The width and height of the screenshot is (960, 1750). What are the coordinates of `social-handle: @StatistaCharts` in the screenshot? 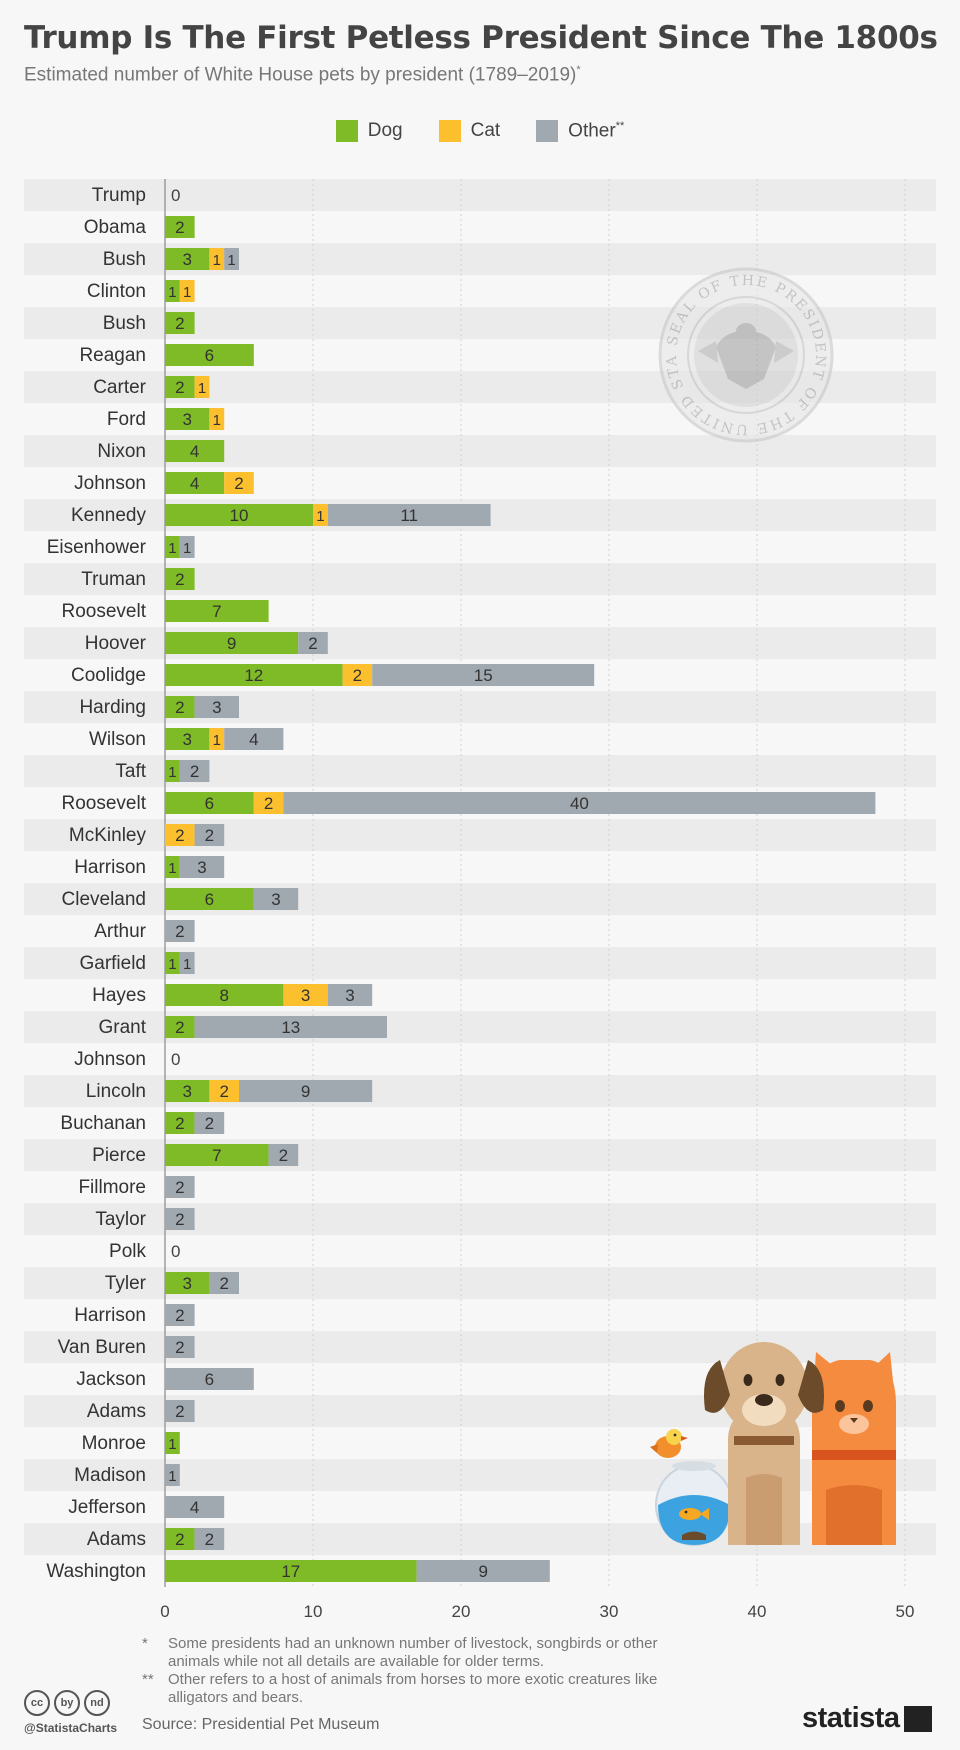 It's located at (71, 1728).